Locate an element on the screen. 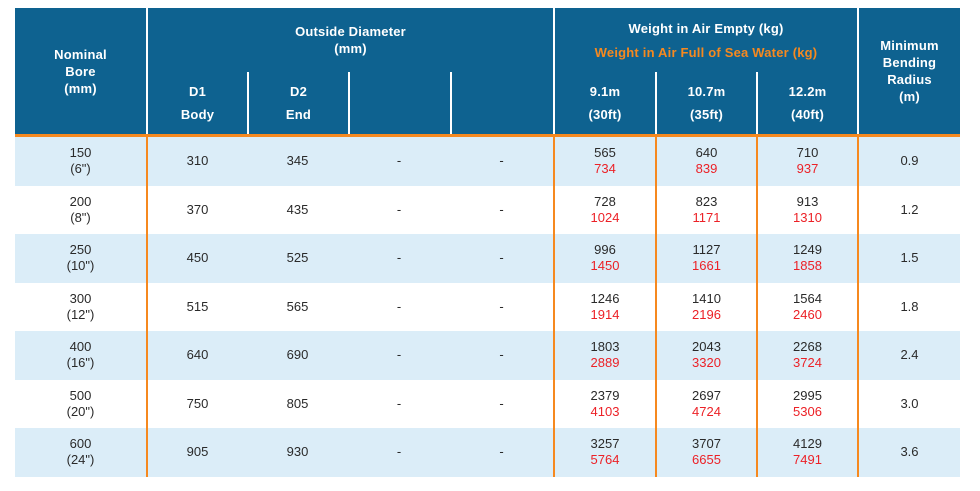 The width and height of the screenshot is (980, 491). header-subcol-d2-end: D2 End is located at coordinates (297, 103).